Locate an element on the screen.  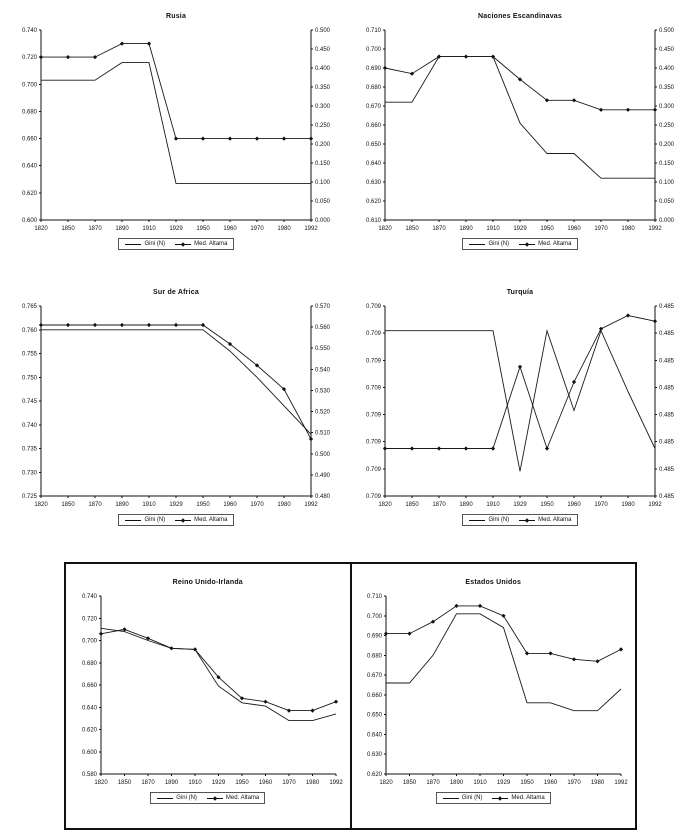
y-tick-label: 0.750 is located at coordinates (30, 378).